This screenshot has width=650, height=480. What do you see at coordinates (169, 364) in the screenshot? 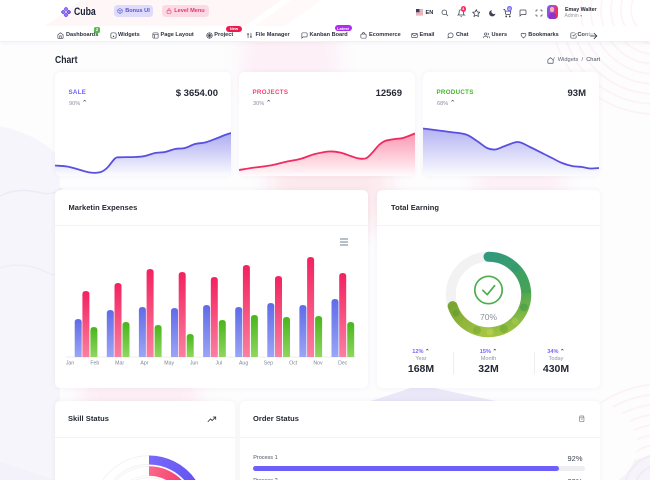
I see `svg-text: May` at bounding box center [169, 364].